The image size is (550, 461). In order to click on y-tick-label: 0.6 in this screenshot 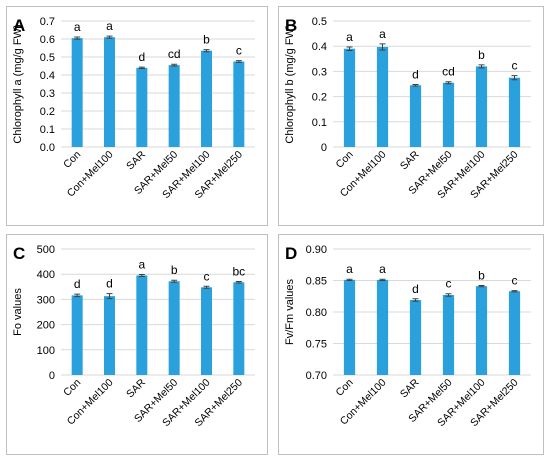, I will do `click(47, 40)`.